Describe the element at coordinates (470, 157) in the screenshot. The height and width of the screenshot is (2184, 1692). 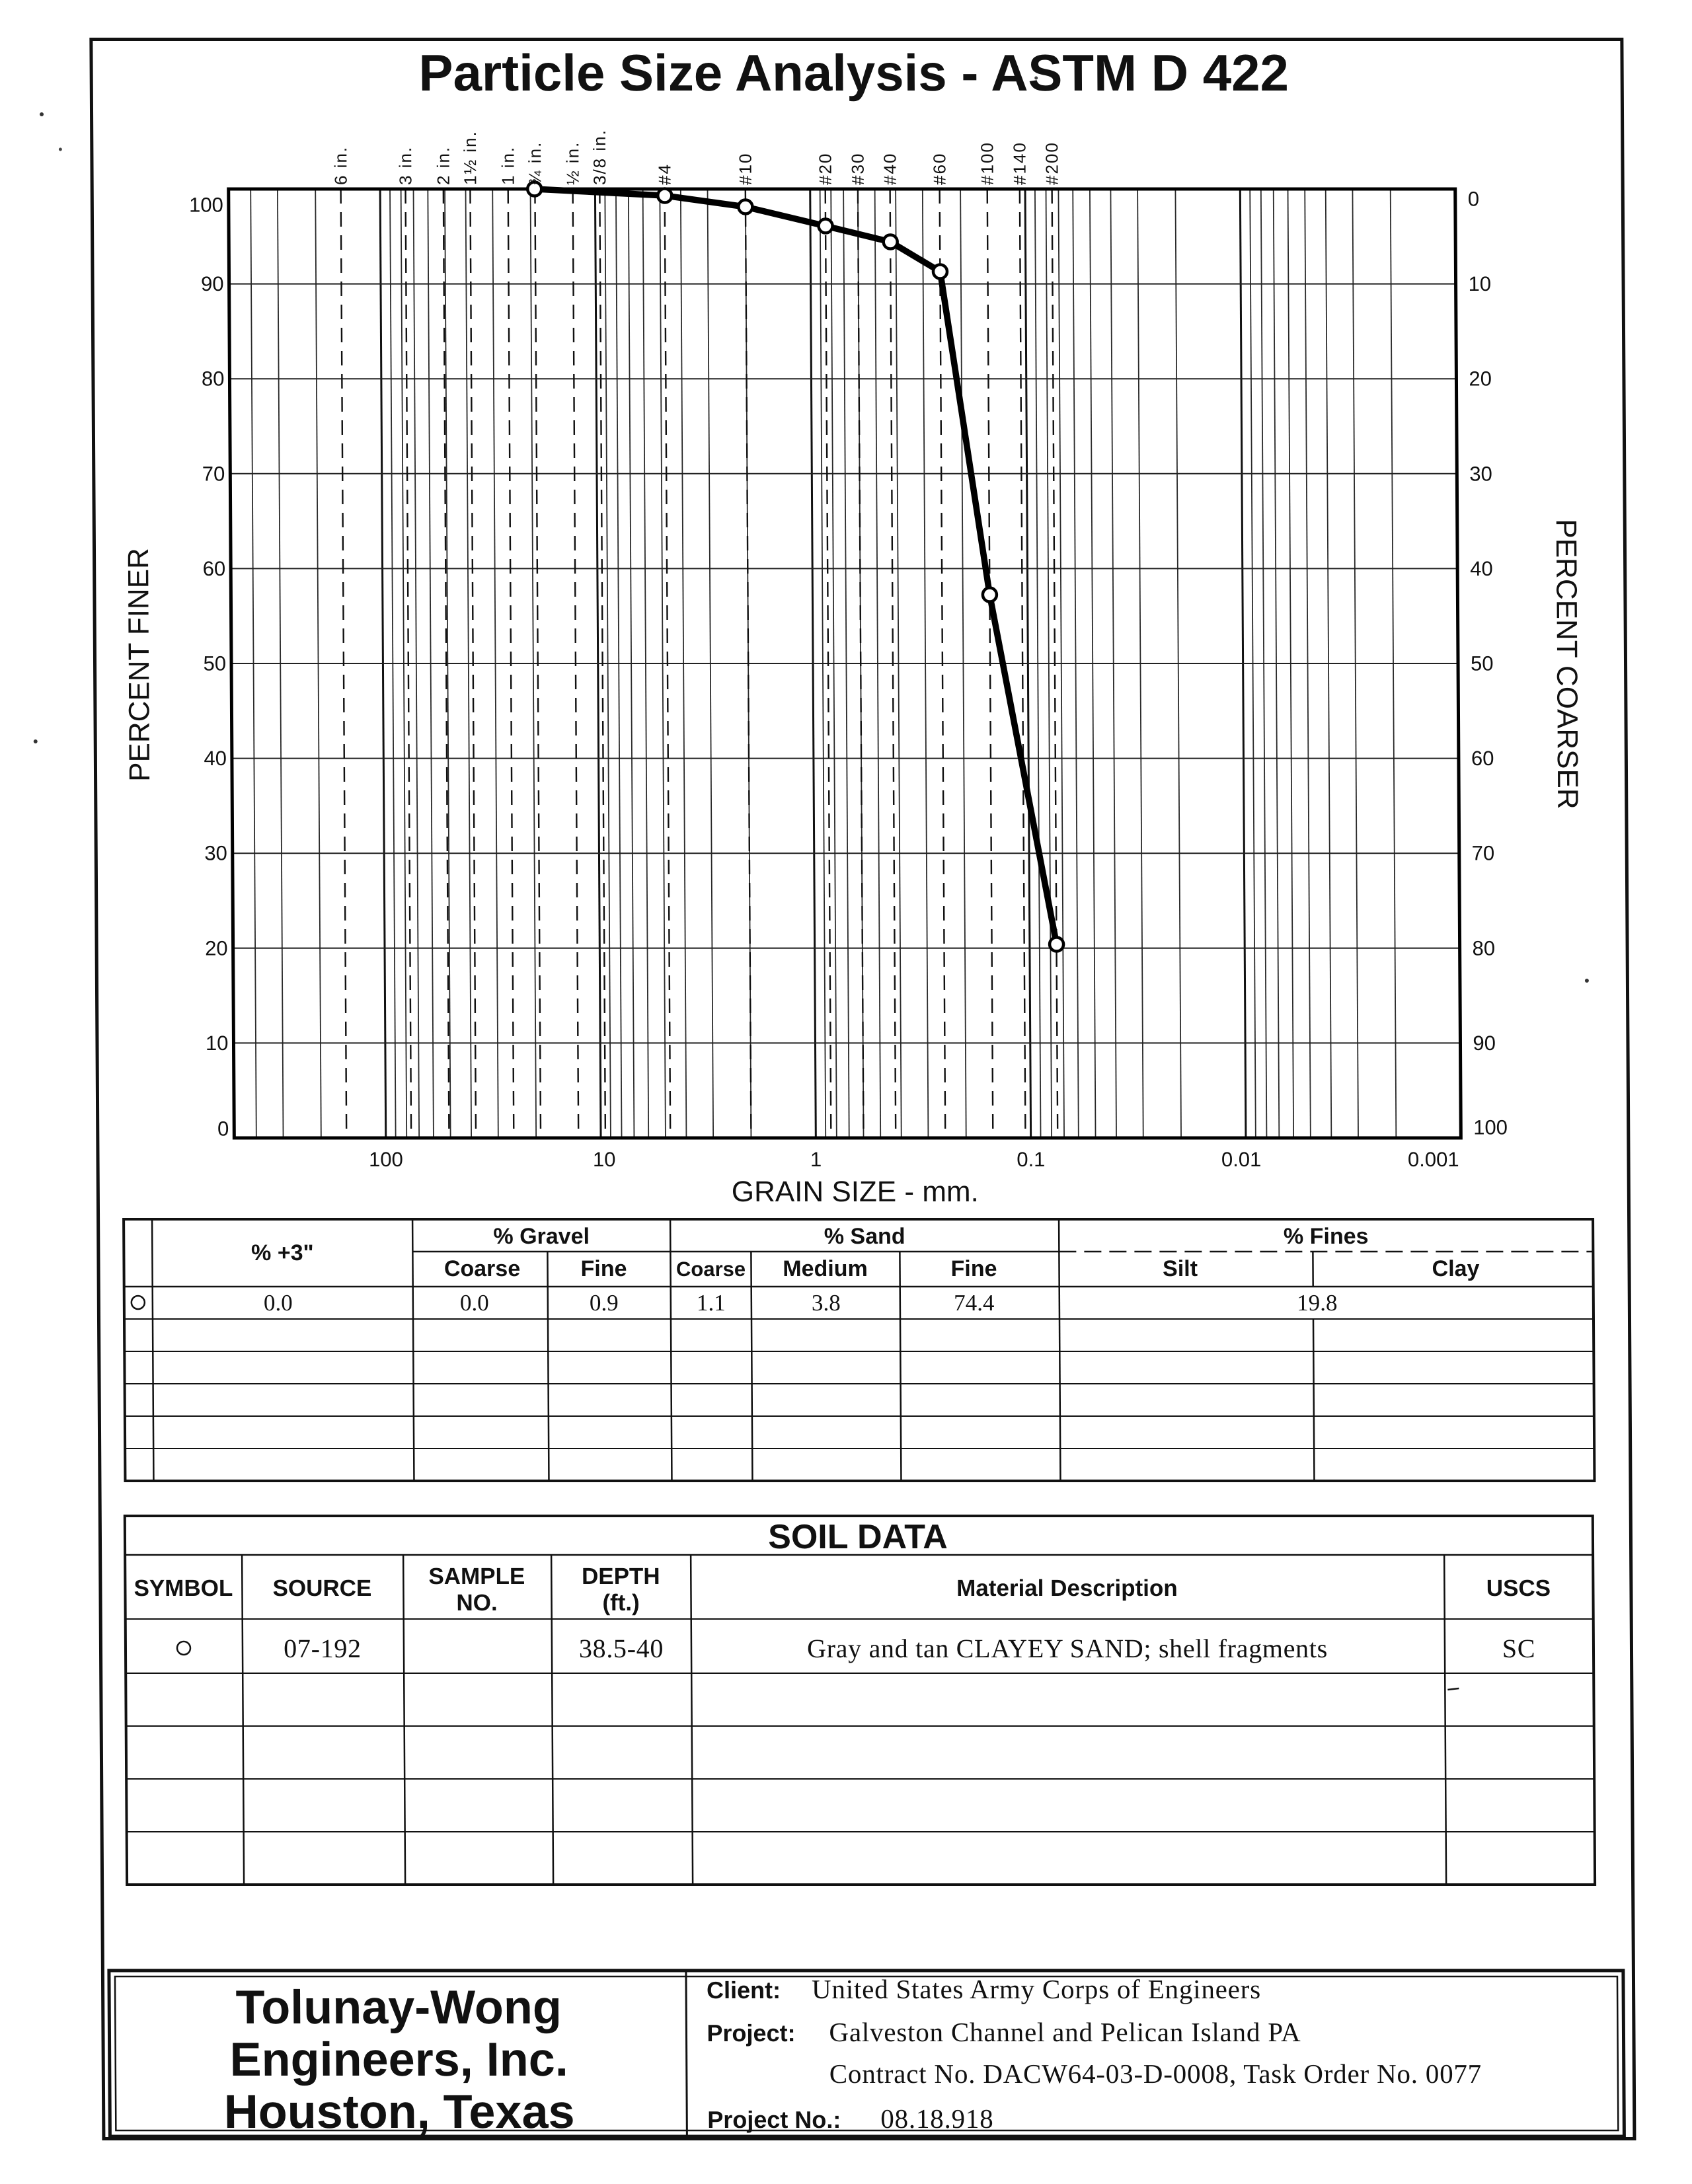
I see `svg-text: 1½ in.` at that location.